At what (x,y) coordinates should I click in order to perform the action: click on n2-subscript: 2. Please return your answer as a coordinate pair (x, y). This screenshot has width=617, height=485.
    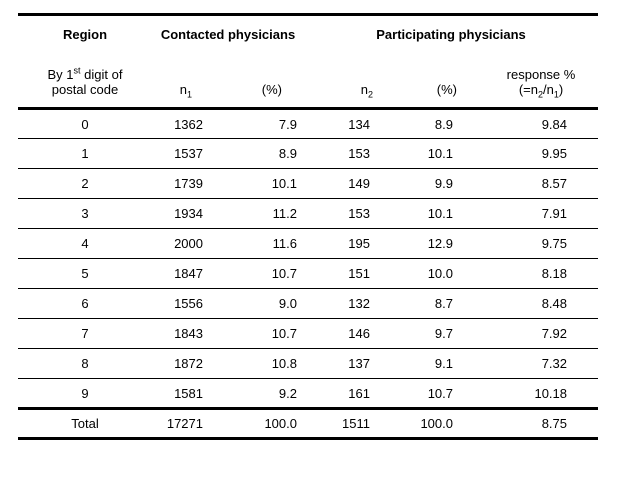
    Looking at the image, I should click on (370, 94).